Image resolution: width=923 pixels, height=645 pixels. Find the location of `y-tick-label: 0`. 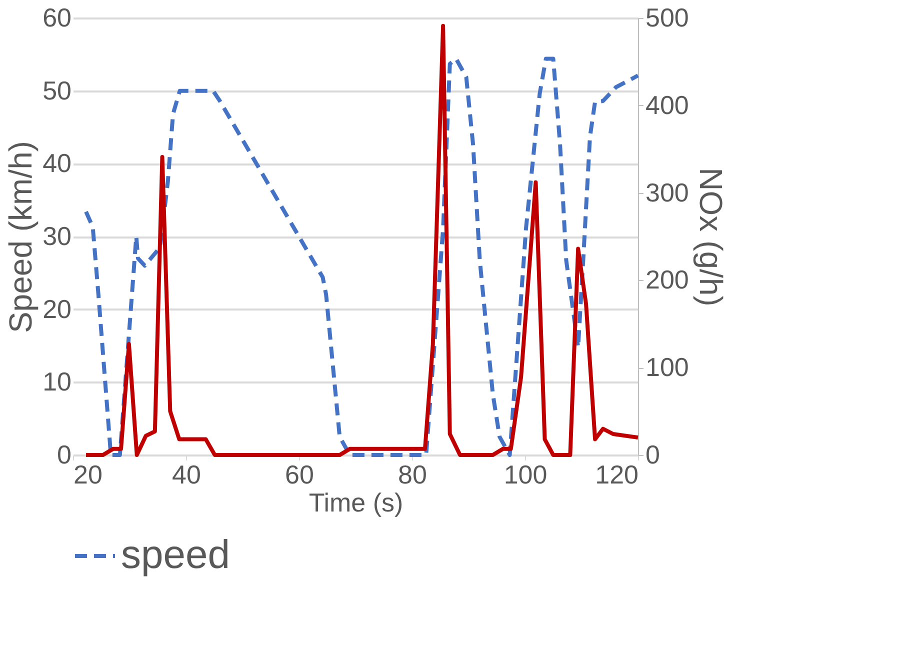

y-tick-label: 0 is located at coordinates (64, 455).